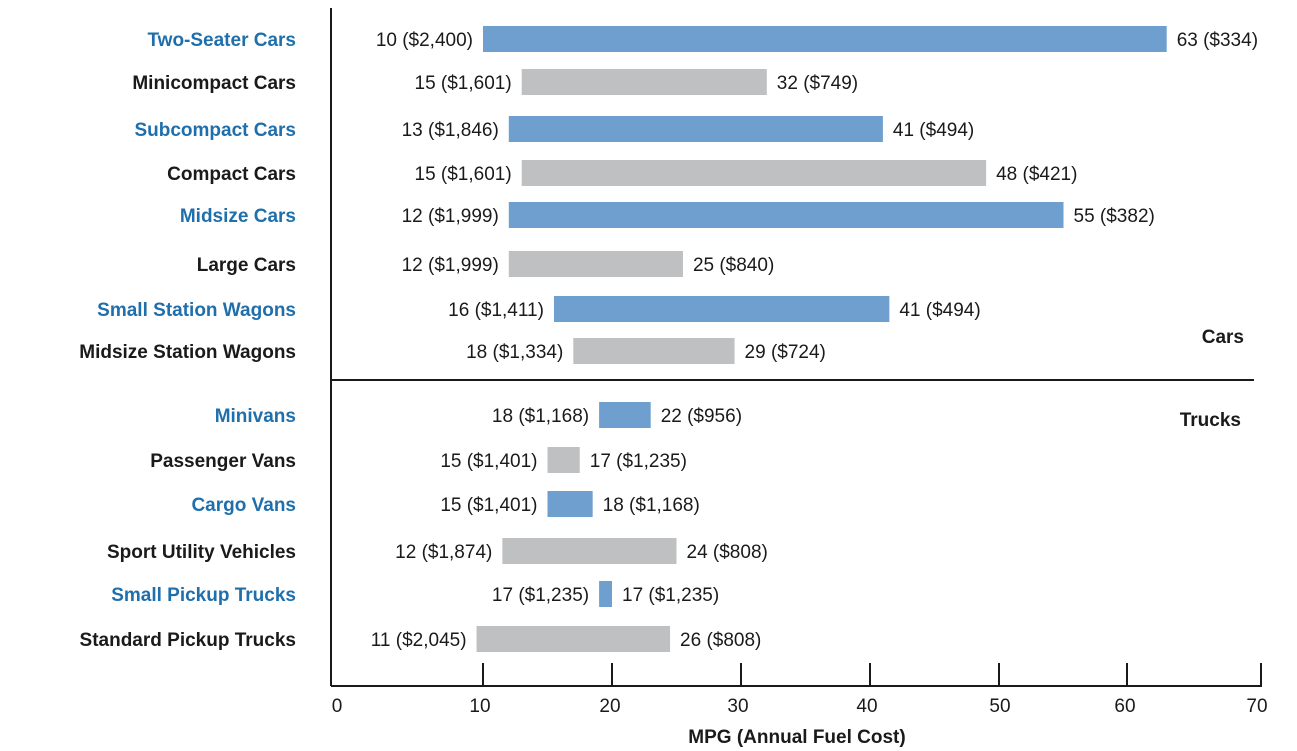 The image size is (1297, 751). What do you see at coordinates (754, 173) in the screenshot?
I see `bar-compact-cars` at bounding box center [754, 173].